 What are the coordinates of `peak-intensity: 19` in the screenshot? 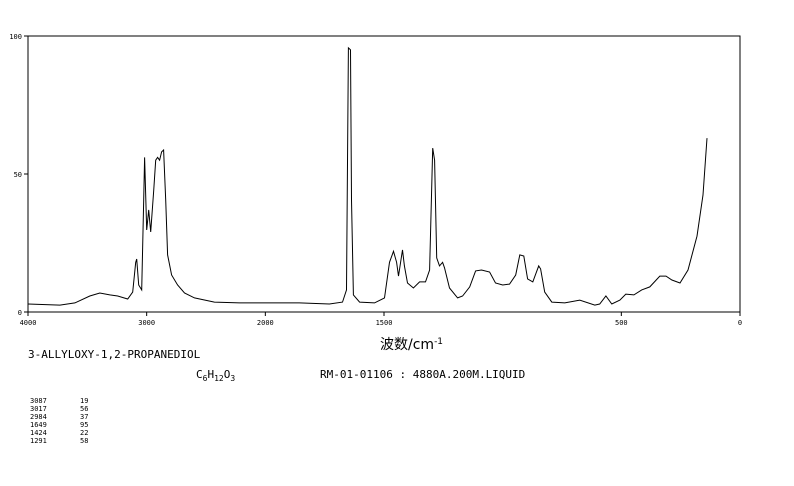 It's located at (84, 401).